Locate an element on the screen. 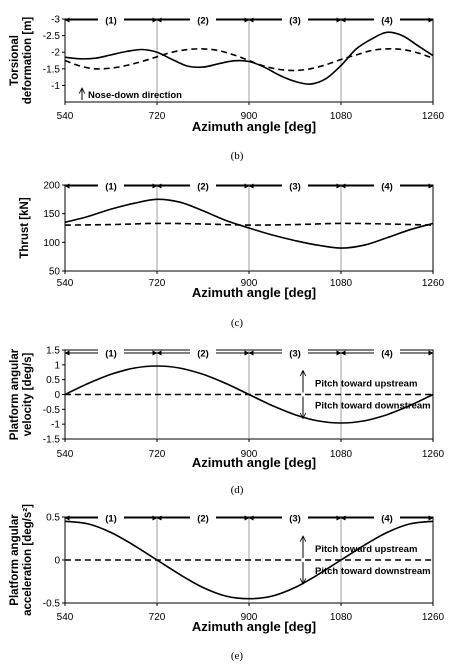  y-axis-title-line: Thrust [kN] is located at coordinates (25, 228).